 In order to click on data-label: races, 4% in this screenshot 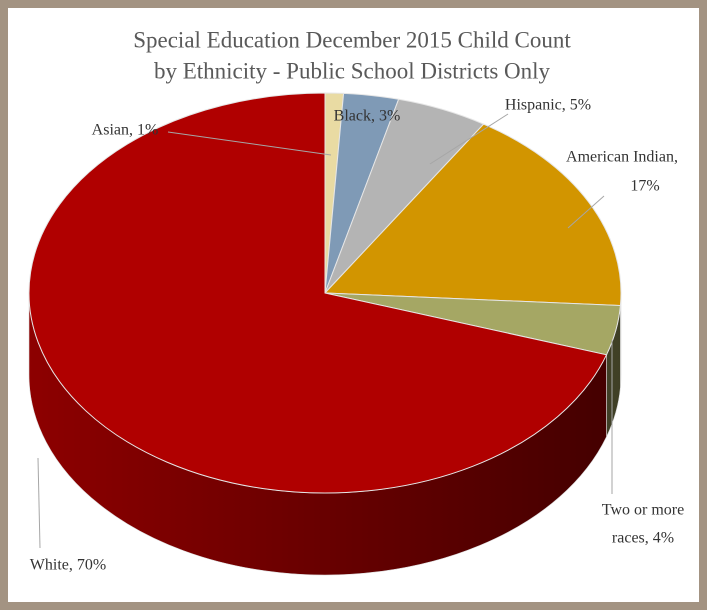, I will do `click(643, 538)`.